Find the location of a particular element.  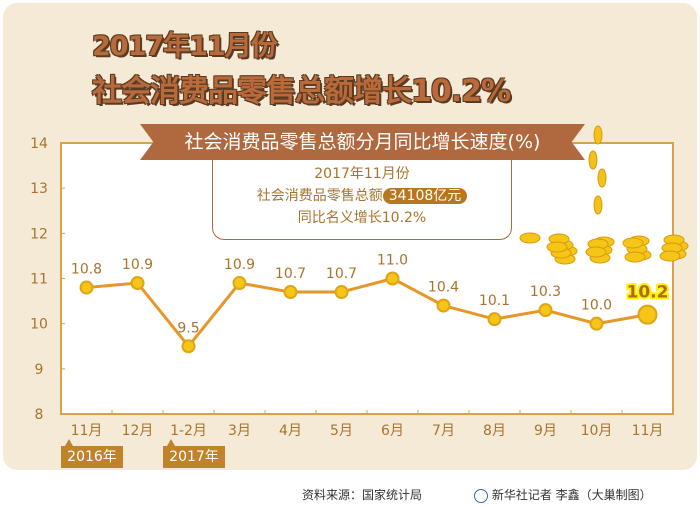

year-tag-2016: 2016年 is located at coordinates (92, 453).